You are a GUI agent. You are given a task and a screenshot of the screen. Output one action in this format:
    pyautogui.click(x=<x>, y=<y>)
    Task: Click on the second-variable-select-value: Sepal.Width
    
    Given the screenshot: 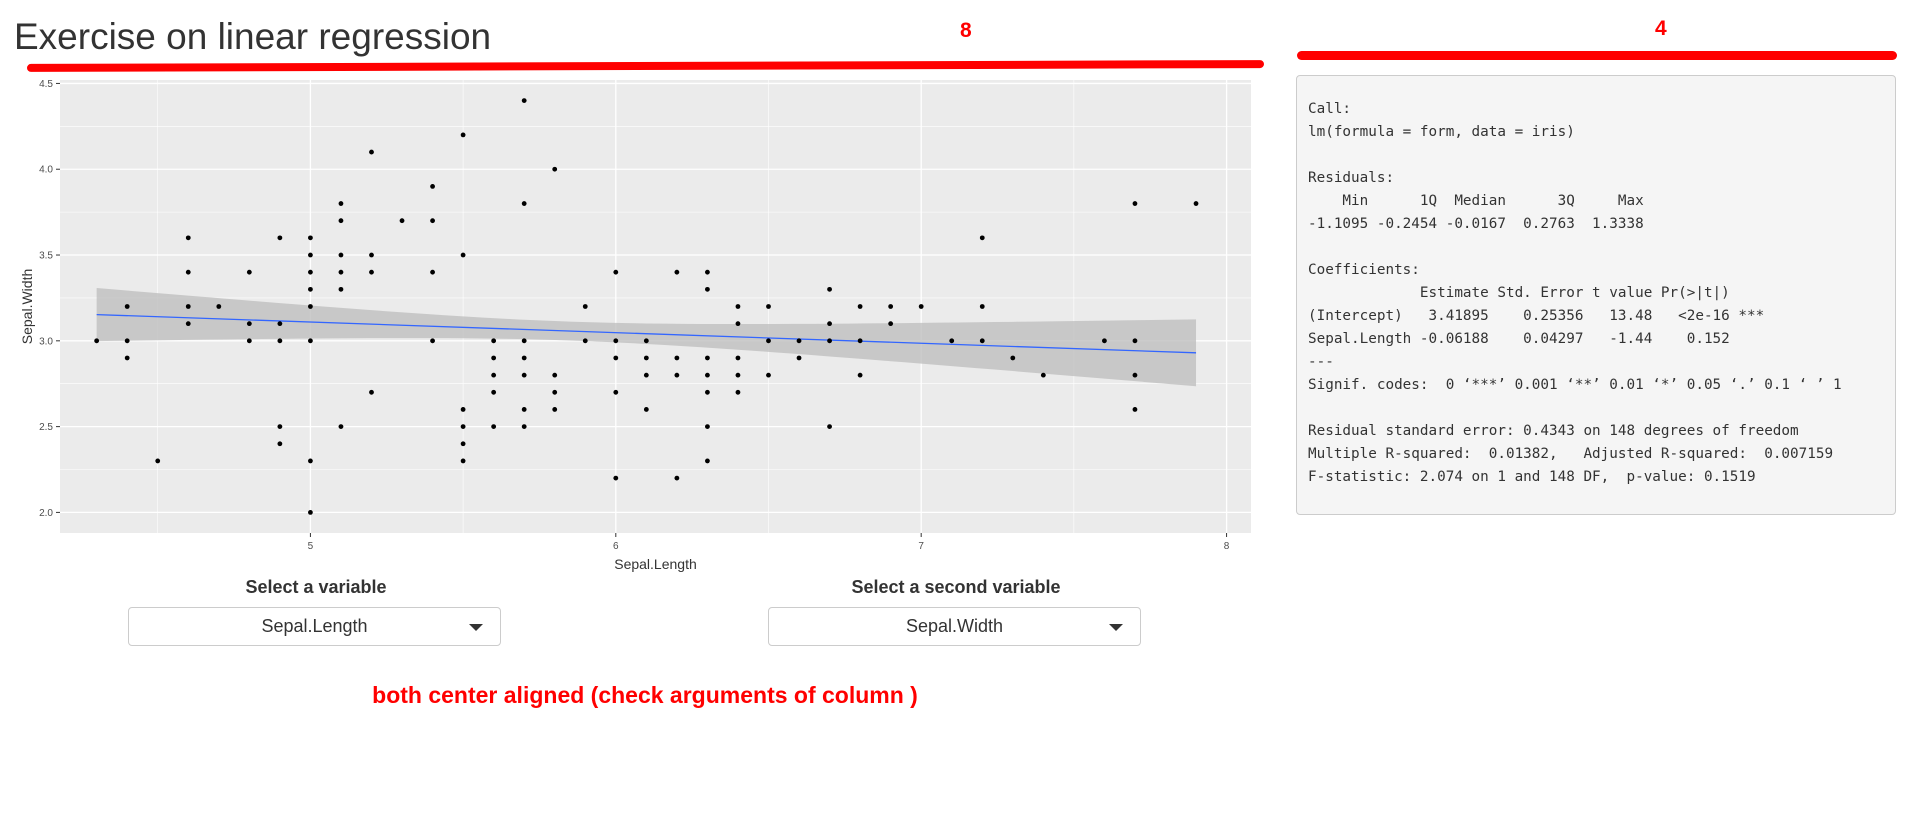 What is the action you would take?
    pyautogui.click(x=954, y=626)
    